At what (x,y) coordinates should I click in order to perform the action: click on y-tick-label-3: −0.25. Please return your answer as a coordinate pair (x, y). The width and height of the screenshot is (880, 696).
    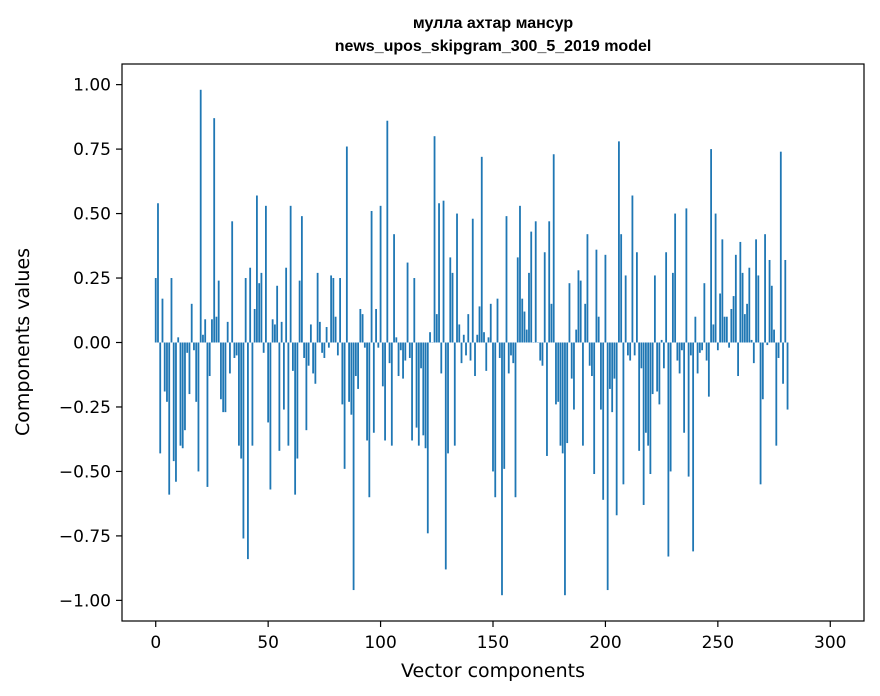
    Looking at the image, I should click on (85, 408).